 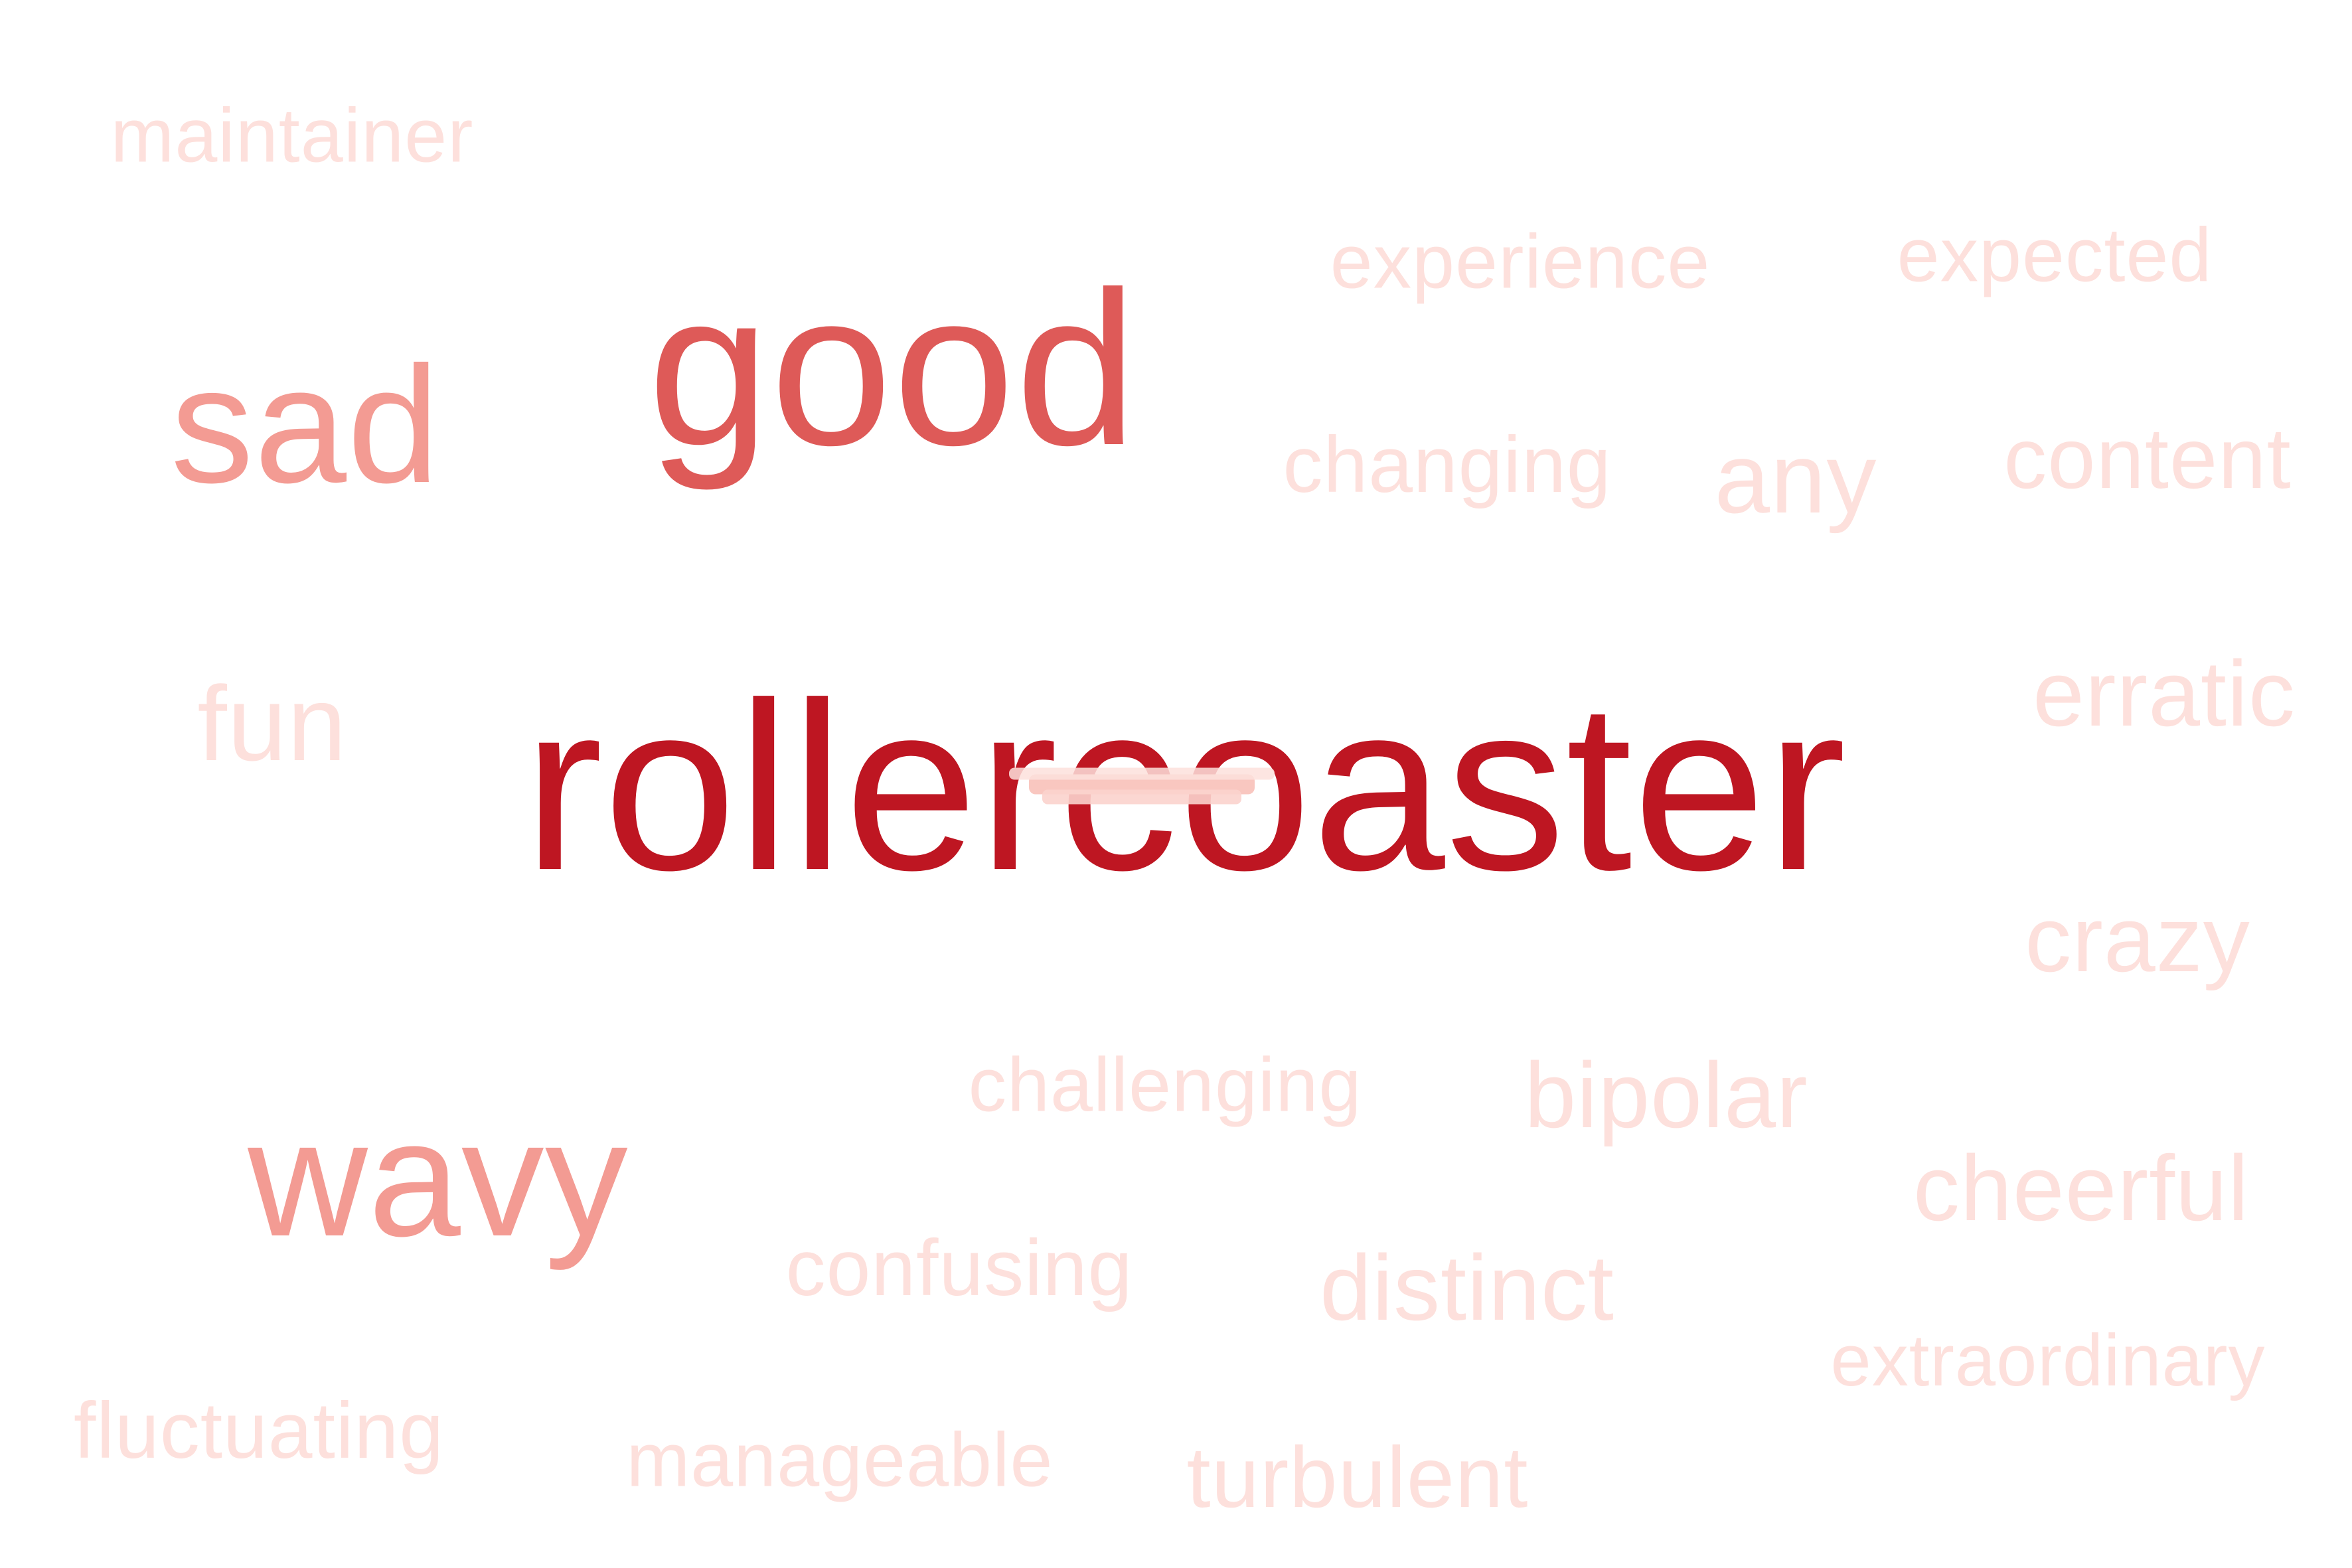 What do you see at coordinates (1358, 1477) in the screenshot?
I see `word-turbulent: turbulent` at bounding box center [1358, 1477].